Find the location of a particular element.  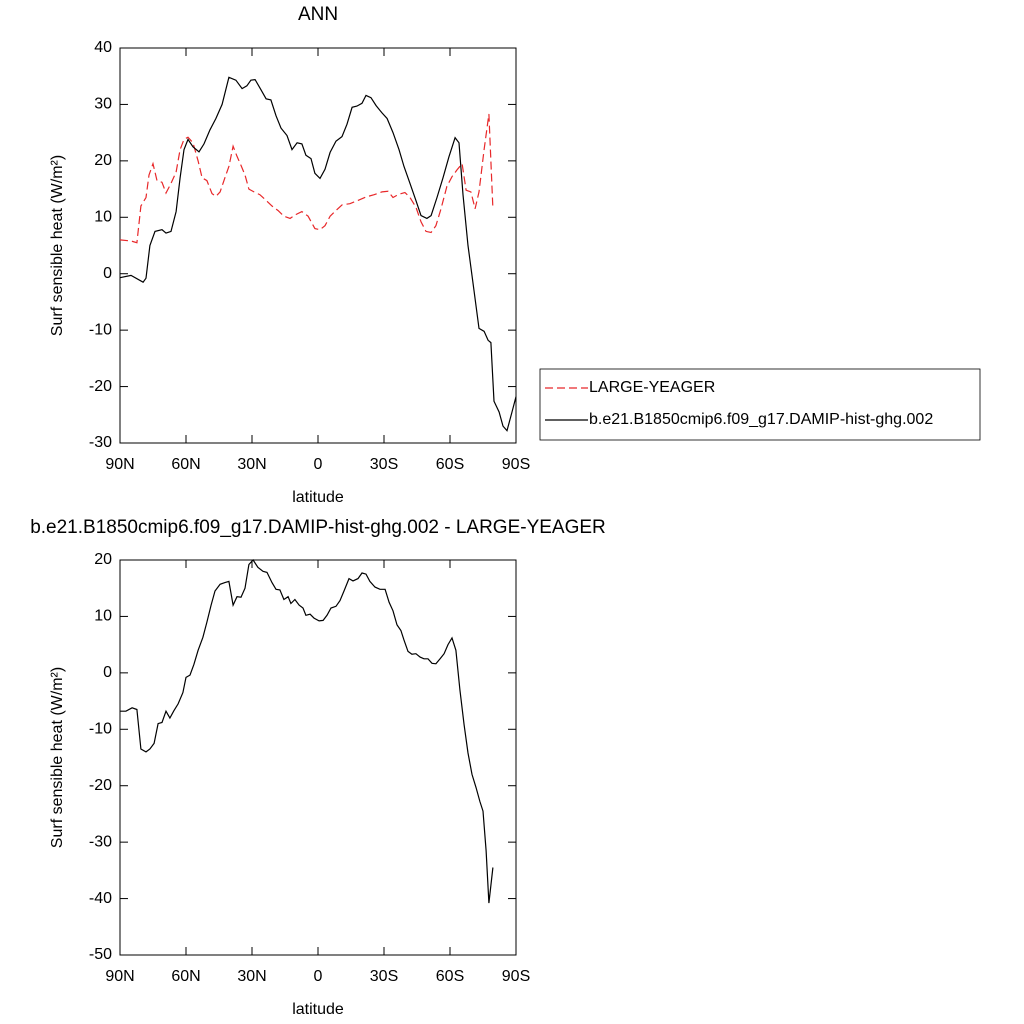

y-tick-label: 30 is located at coordinates (103, 104).